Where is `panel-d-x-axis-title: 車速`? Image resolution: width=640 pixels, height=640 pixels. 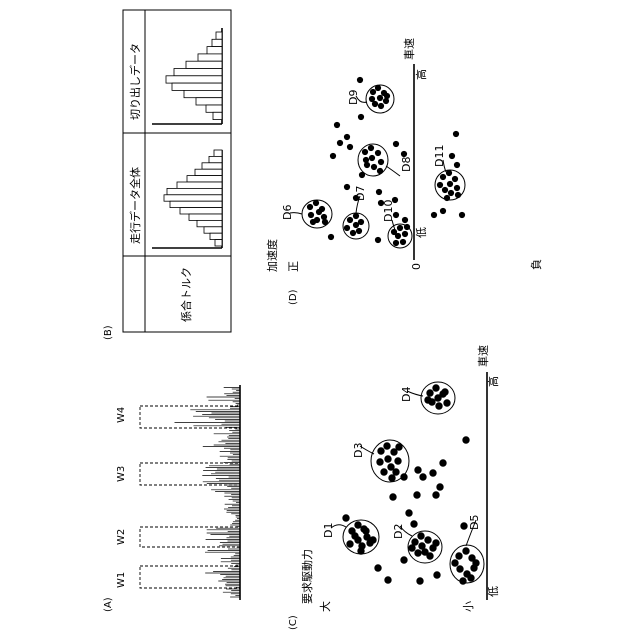
panel-d-x-axis-title: 車速 is located at coordinates (409, 49).